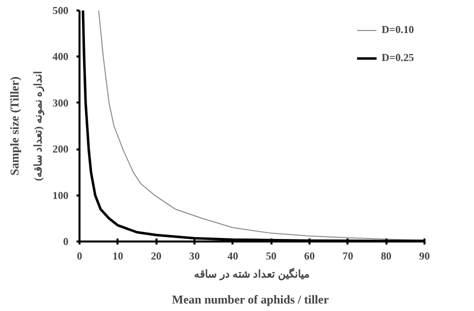  I want to click on x-tick-label: 20, so click(156, 257).